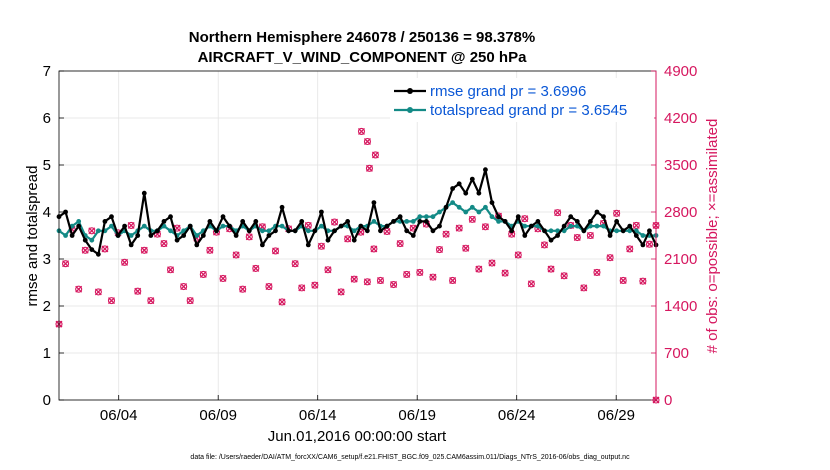 The height and width of the screenshot is (470, 830). I want to click on y-left-tick-label: 4, so click(47, 212).